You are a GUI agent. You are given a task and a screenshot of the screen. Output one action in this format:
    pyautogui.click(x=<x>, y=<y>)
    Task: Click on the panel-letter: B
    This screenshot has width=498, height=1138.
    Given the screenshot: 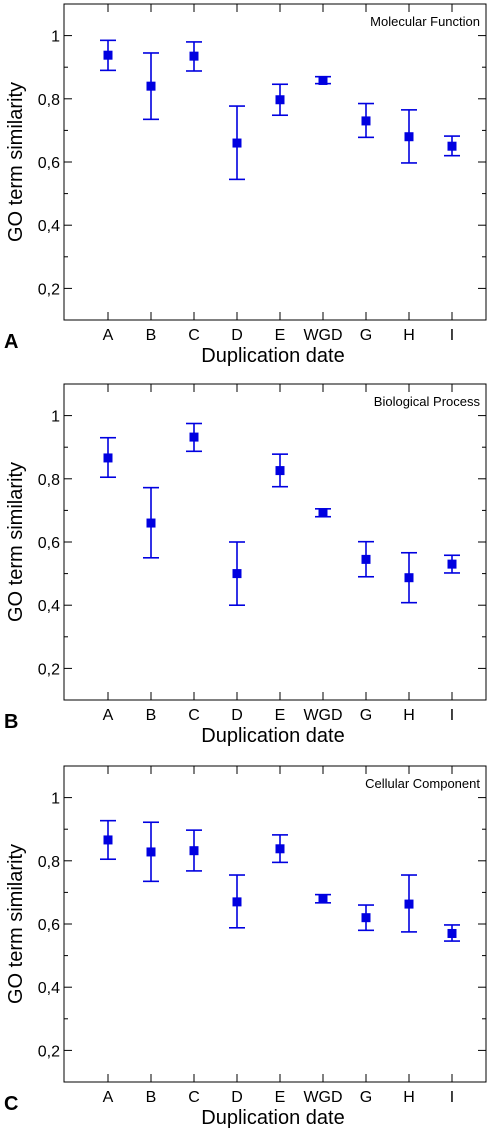 What is the action you would take?
    pyautogui.click(x=11, y=722)
    